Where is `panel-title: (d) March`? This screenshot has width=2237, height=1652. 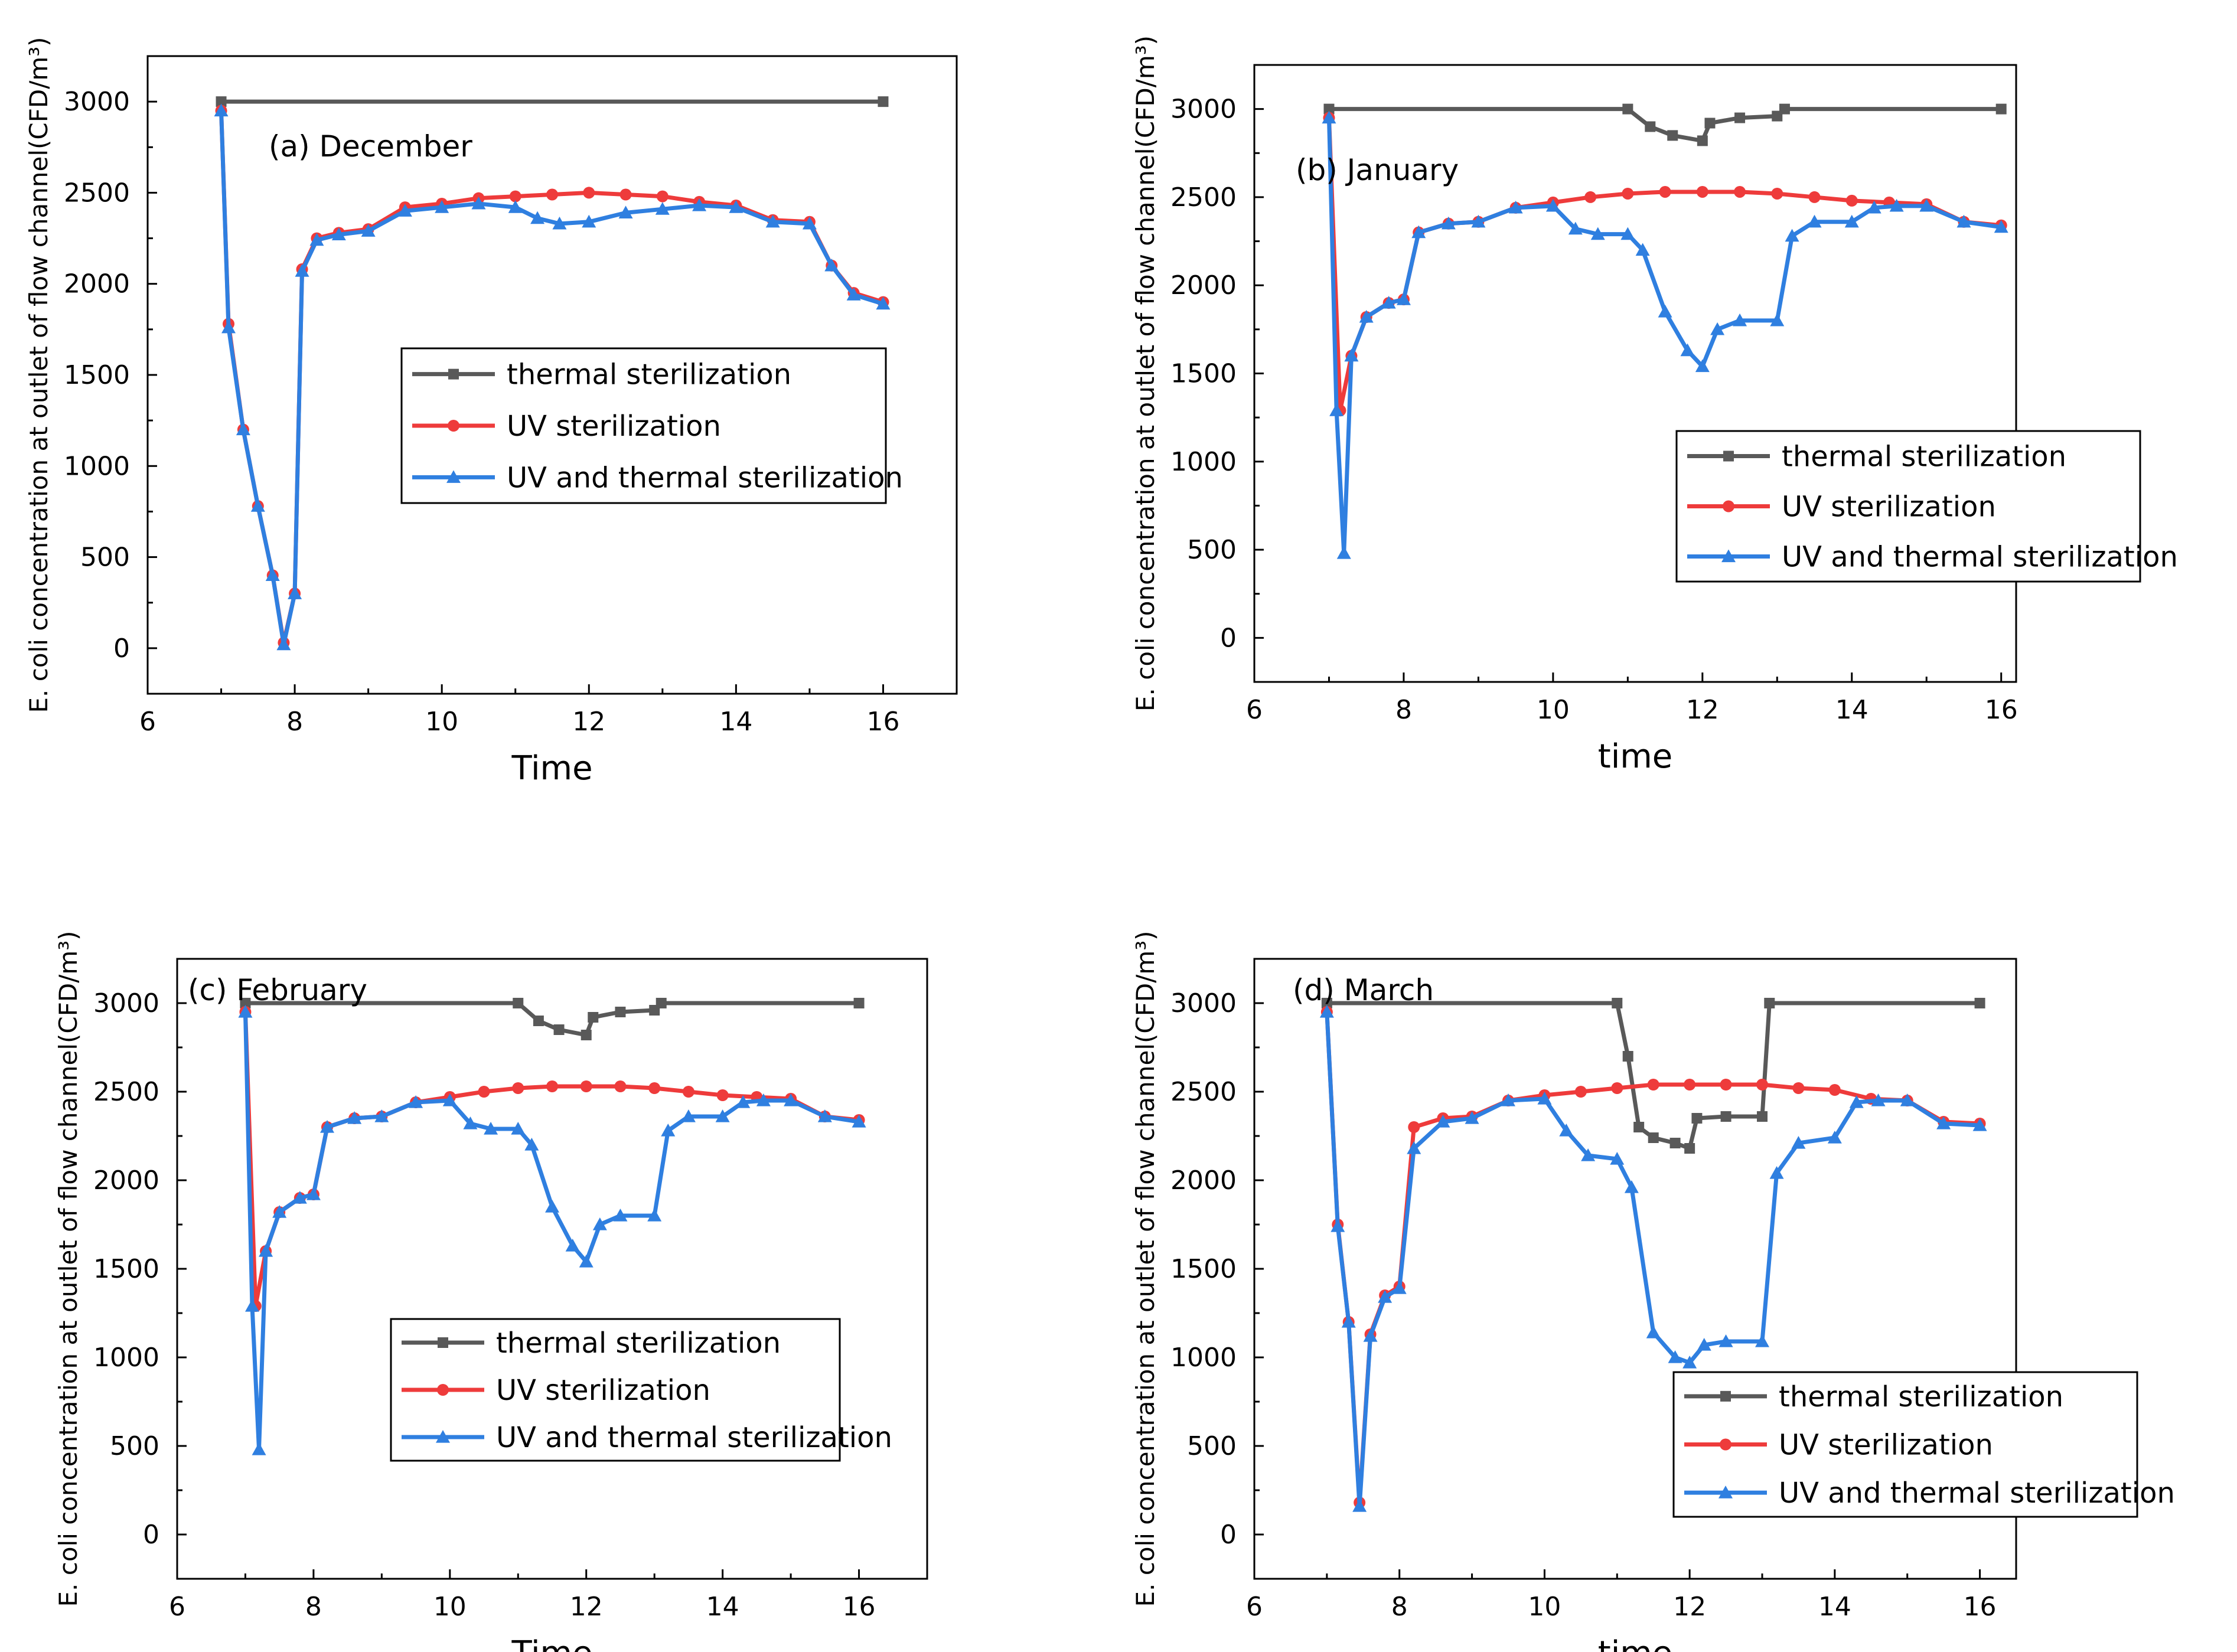
panel-title: (d) March is located at coordinates (1364, 990).